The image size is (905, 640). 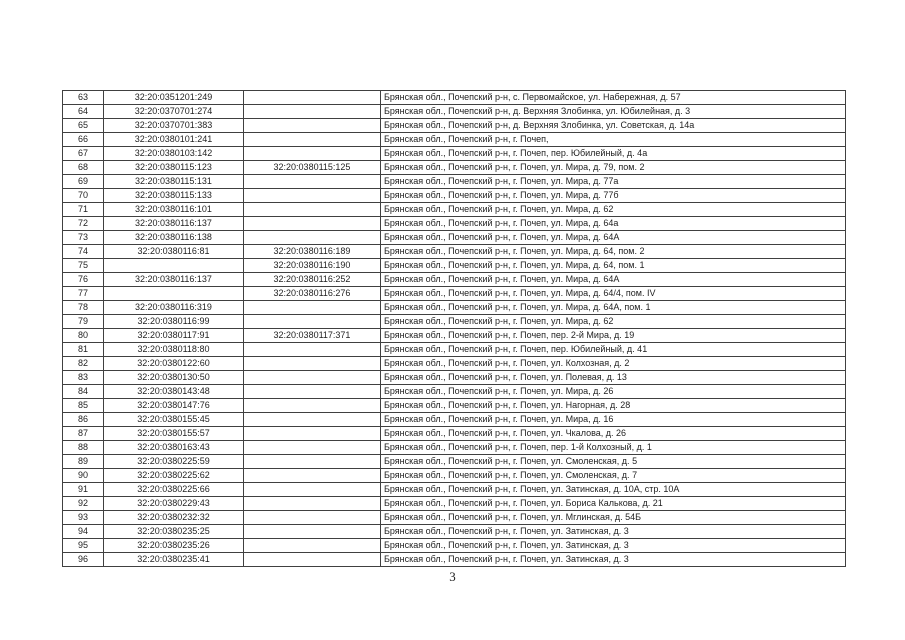 What do you see at coordinates (83, 405) in the screenshot?
I see `row-number-cell: 85` at bounding box center [83, 405].